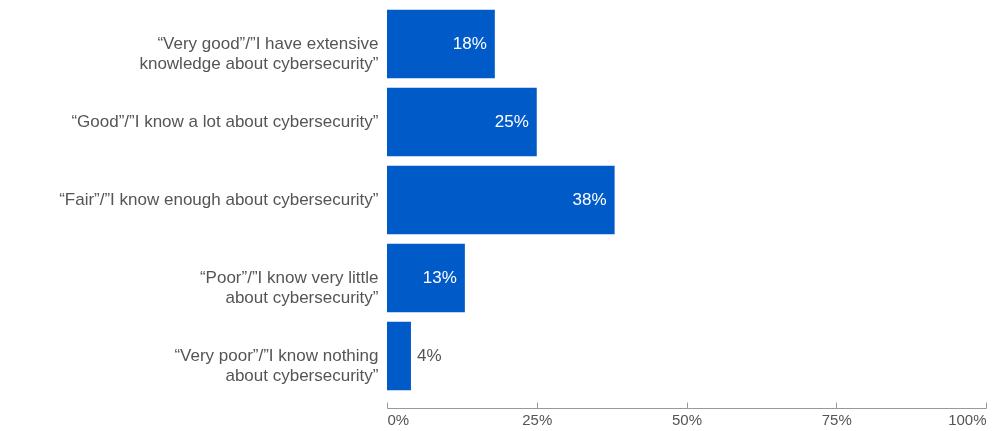 The width and height of the screenshot is (1008, 431). Describe the element at coordinates (429, 355) in the screenshot. I see `data-label: 4%` at that location.